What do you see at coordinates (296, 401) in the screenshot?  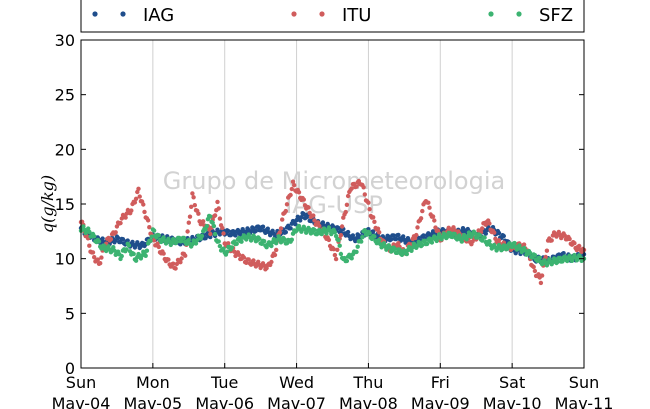 I see `x-tick-label-date: Mav-07` at bounding box center [296, 401].